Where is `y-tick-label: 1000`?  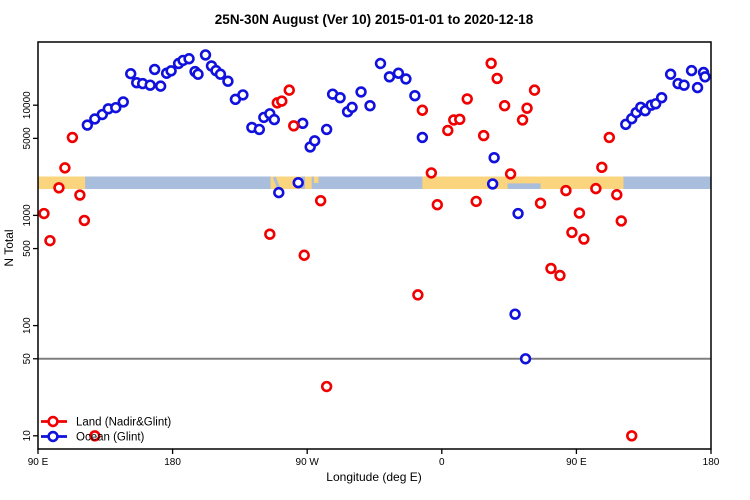
y-tick-label: 1000 is located at coordinates (27, 215).